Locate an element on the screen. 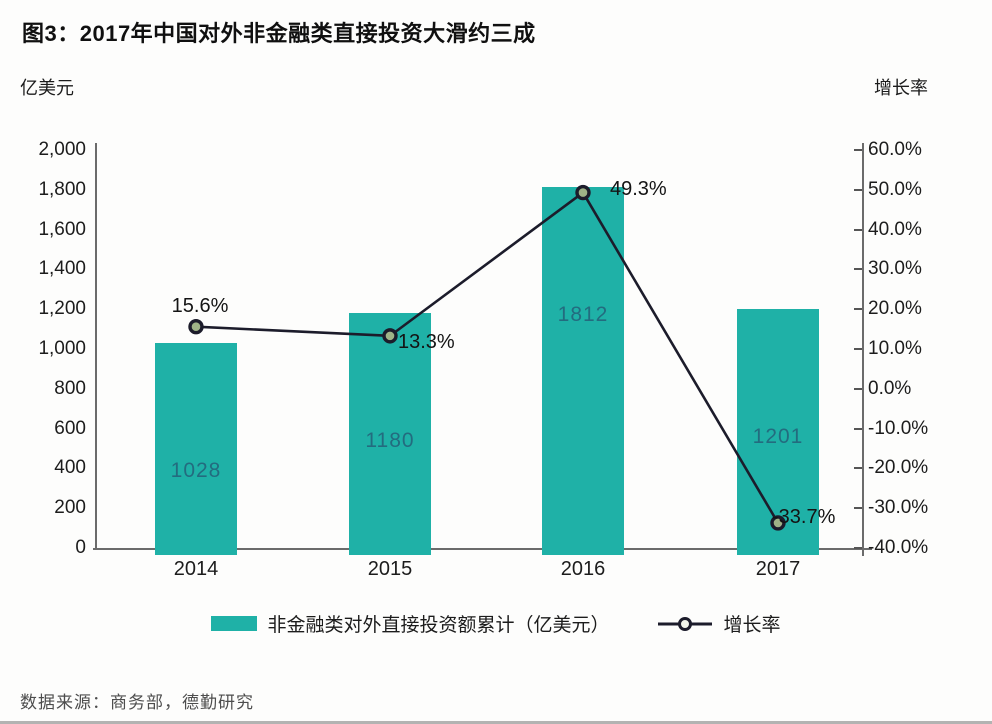 The image size is (992, 724). x-axis-label-2016: 2016 is located at coordinates (583, 569).